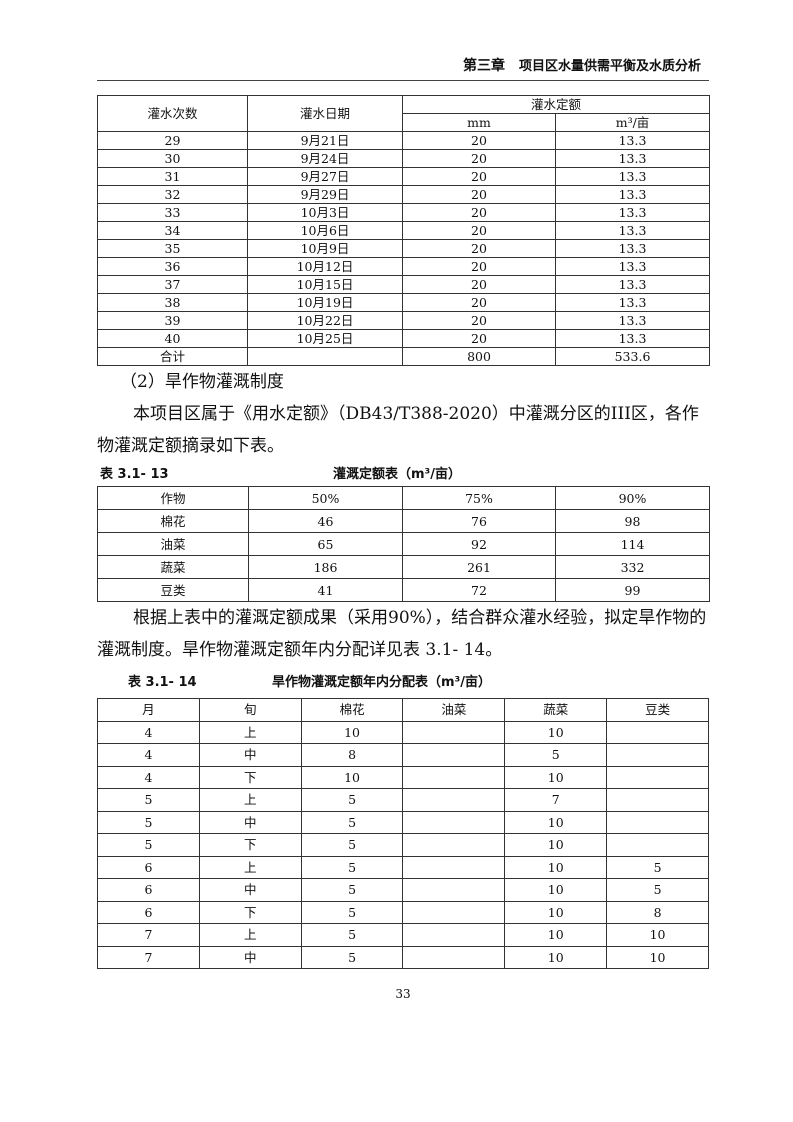 The image size is (793, 1122). What do you see at coordinates (632, 590) in the screenshot?
I see `table-cell: 99` at bounding box center [632, 590].